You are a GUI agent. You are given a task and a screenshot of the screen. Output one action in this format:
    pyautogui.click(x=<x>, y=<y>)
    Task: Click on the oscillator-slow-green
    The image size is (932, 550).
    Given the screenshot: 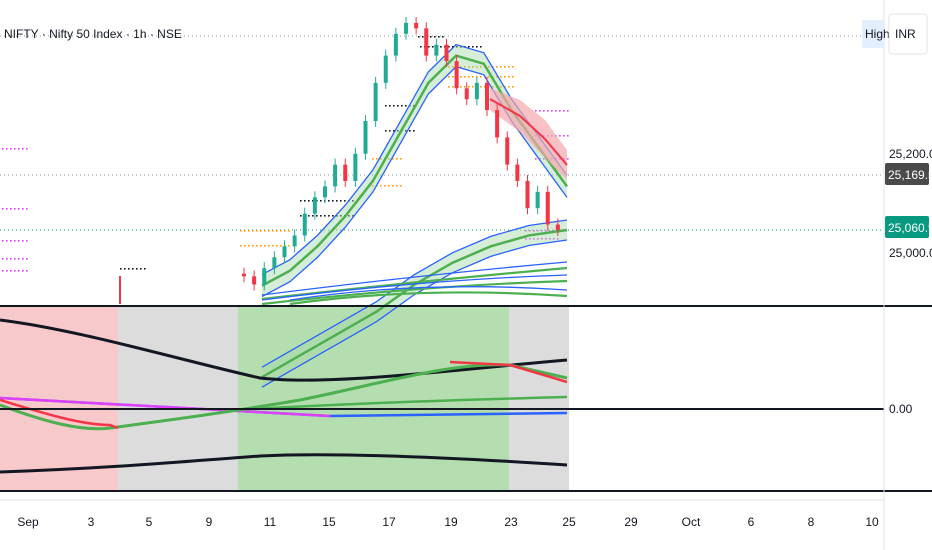 What is the action you would take?
    pyautogui.click(x=402, y=403)
    